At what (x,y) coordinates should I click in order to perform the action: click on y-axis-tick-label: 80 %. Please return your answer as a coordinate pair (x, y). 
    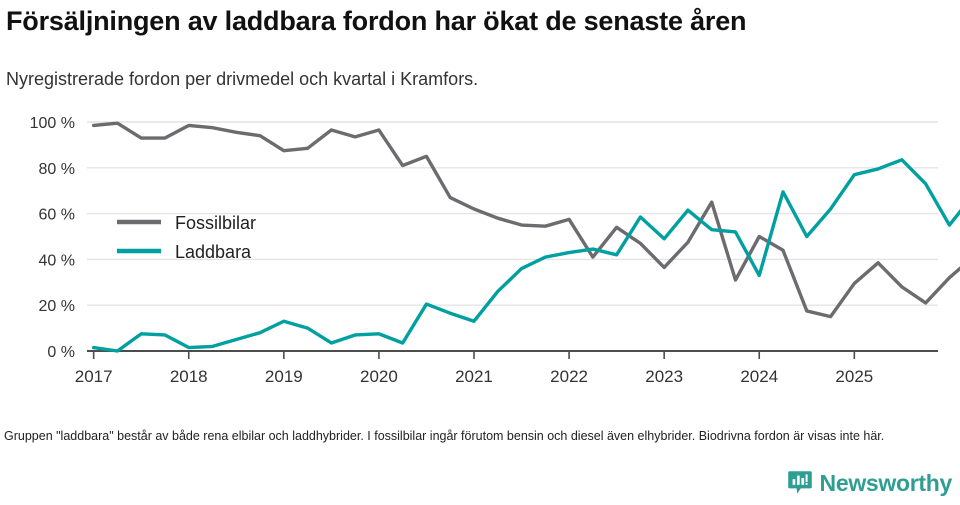
    Looking at the image, I should click on (57, 169).